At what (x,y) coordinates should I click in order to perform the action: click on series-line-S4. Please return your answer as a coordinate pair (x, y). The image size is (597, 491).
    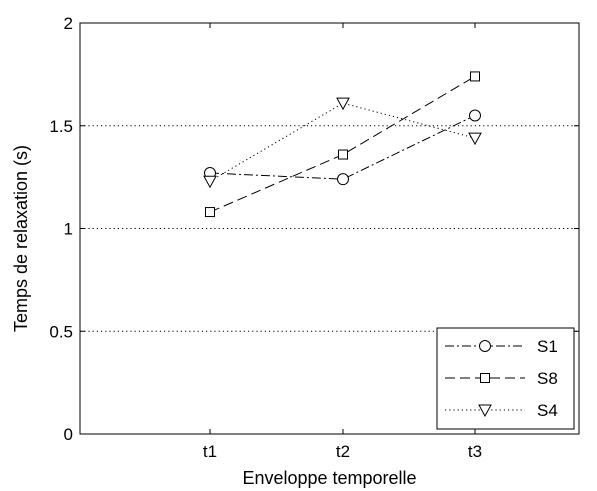
    Looking at the image, I should click on (342, 142).